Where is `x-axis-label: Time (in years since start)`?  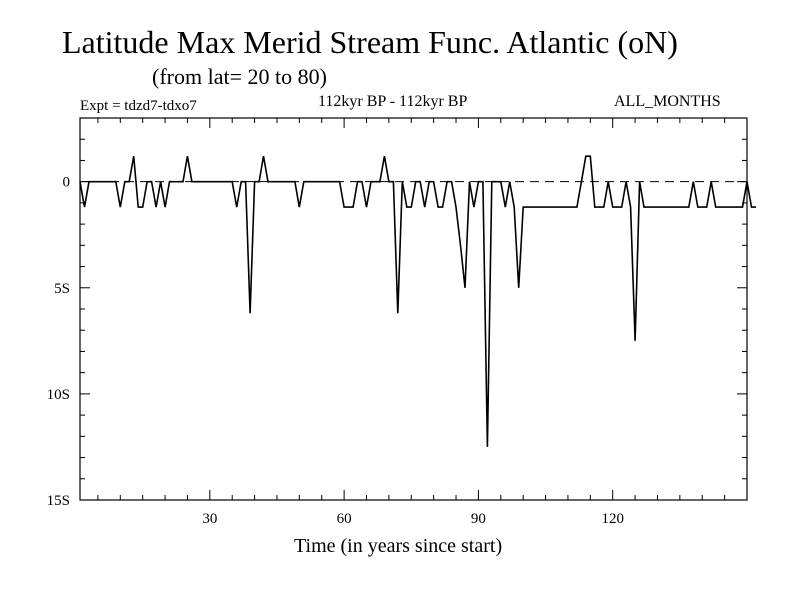 x-axis-label: Time (in years since start) is located at coordinates (398, 546).